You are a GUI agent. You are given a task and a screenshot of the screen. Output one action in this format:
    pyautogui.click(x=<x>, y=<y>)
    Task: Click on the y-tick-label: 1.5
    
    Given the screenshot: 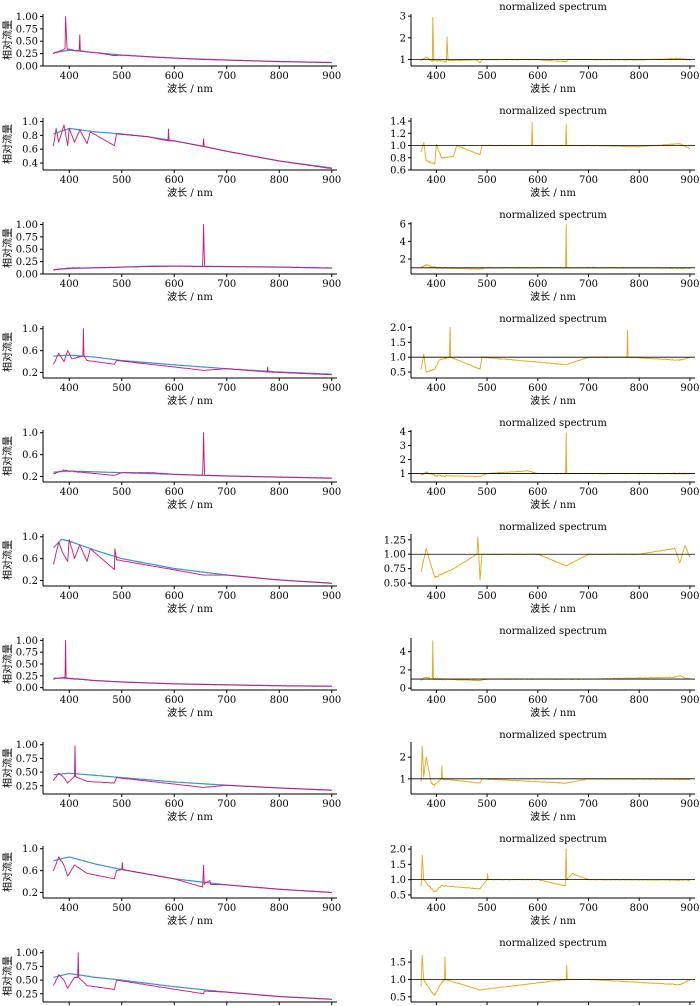 What is the action you would take?
    pyautogui.click(x=398, y=343)
    